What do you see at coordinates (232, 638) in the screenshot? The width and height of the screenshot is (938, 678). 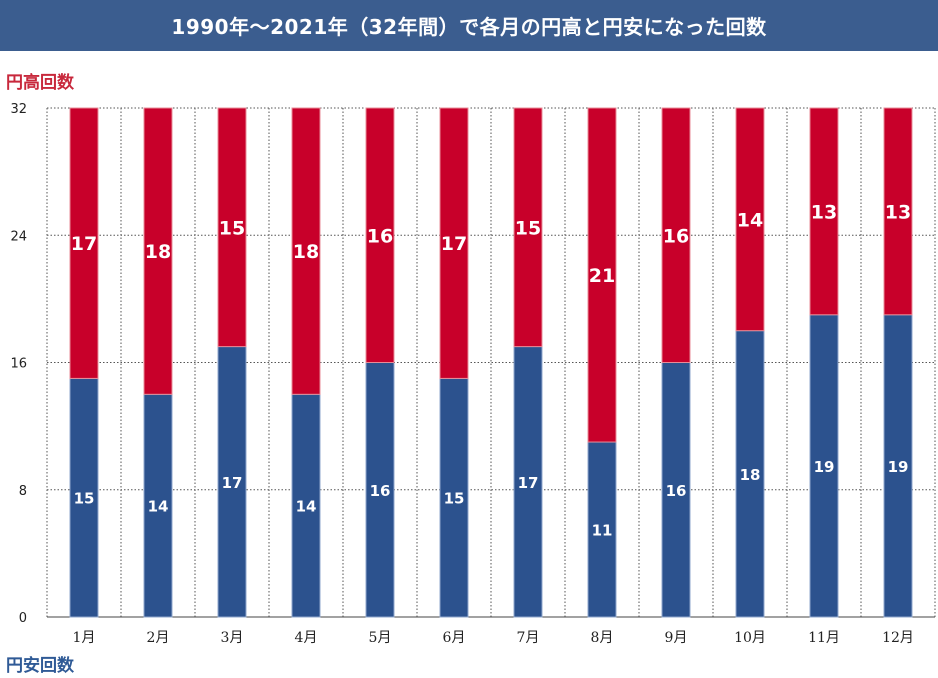 I see `x-tick-label: 3月` at bounding box center [232, 638].